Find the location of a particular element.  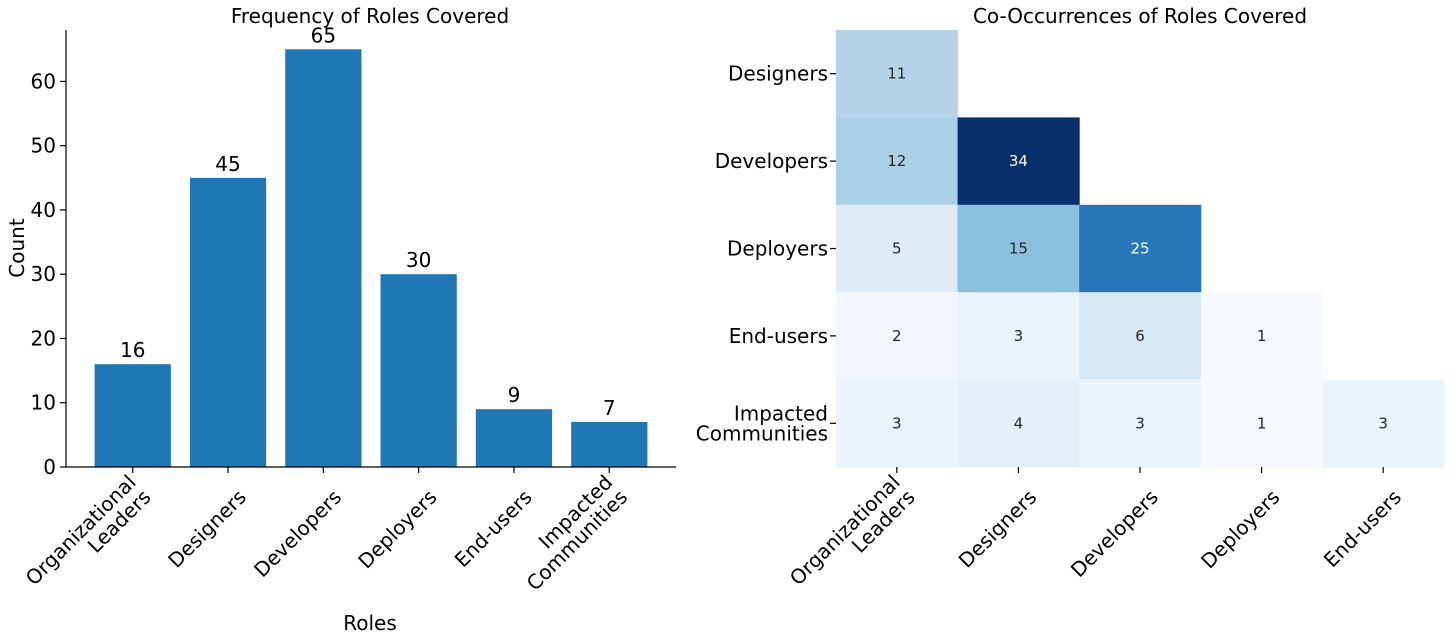

bar-chart-y-axis: 0 10 20 30 40 50 60 is located at coordinates (48, 274).